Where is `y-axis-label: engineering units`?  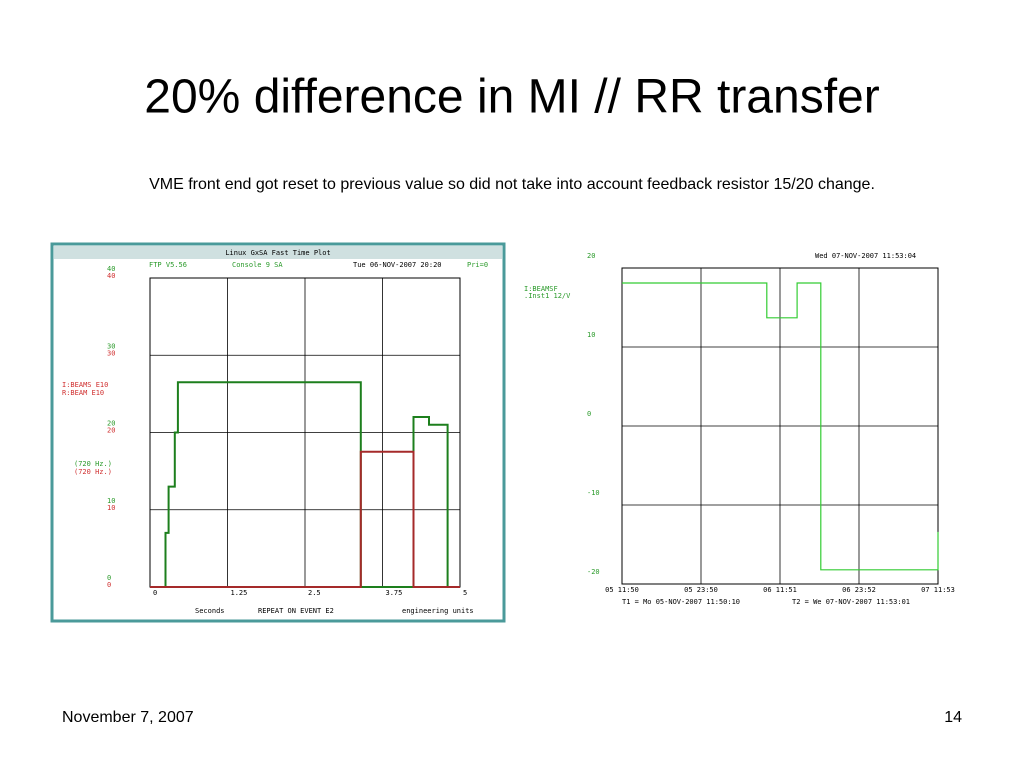
y-axis-label: engineering units is located at coordinates (438, 611).